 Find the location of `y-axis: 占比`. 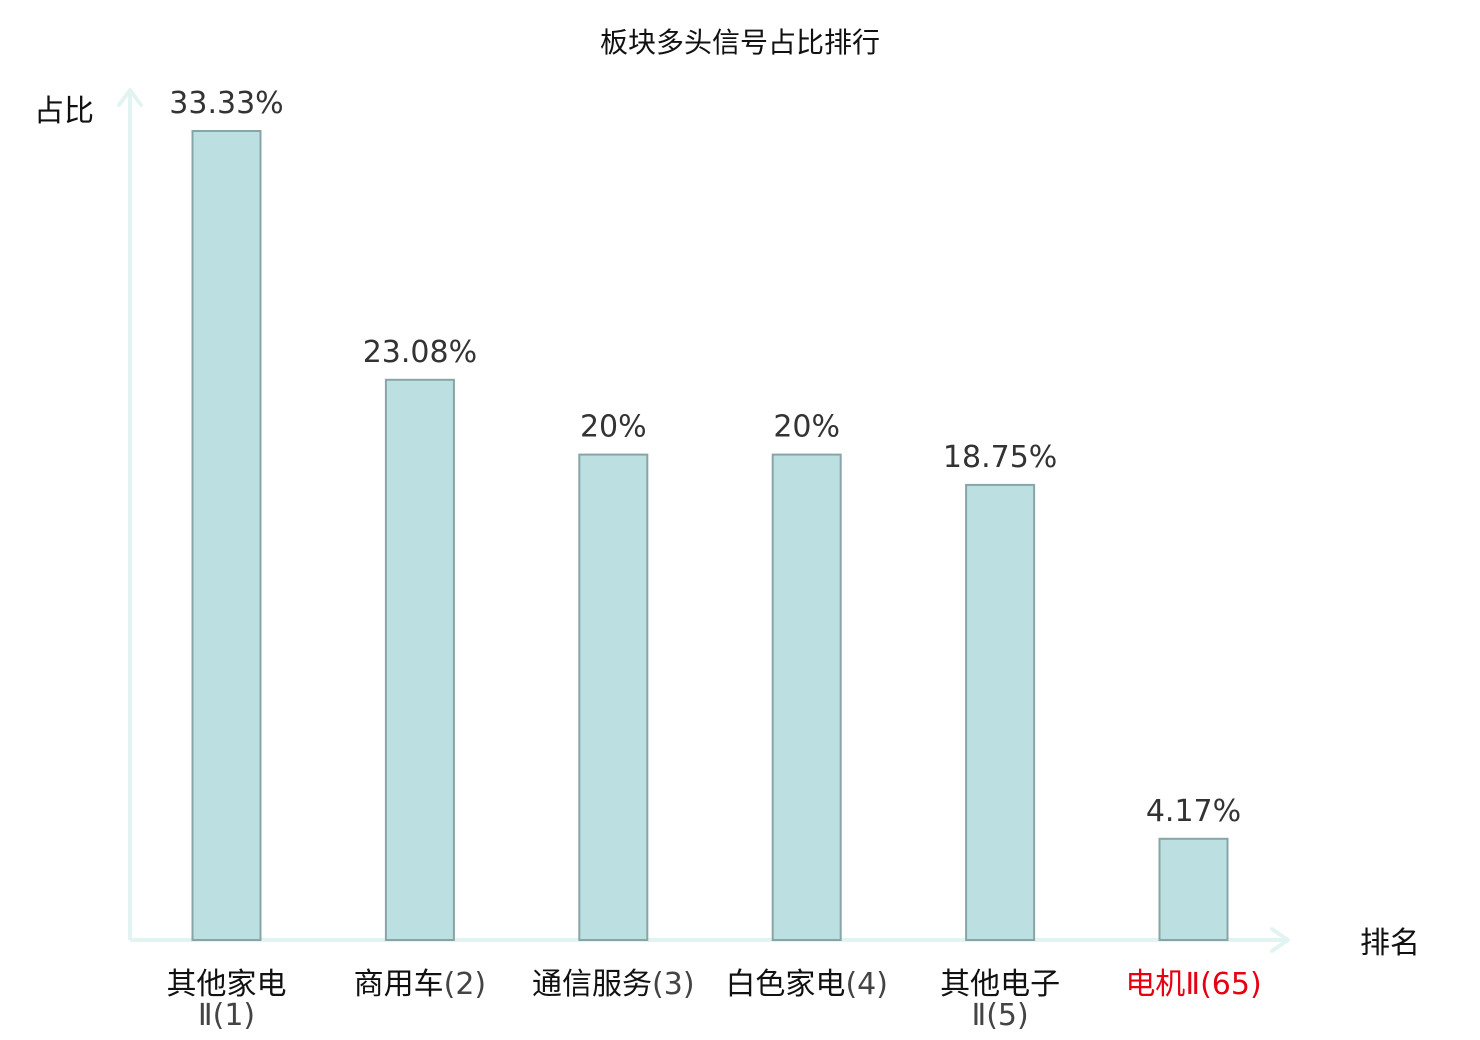

y-axis: 占比 is located at coordinates (88, 514).